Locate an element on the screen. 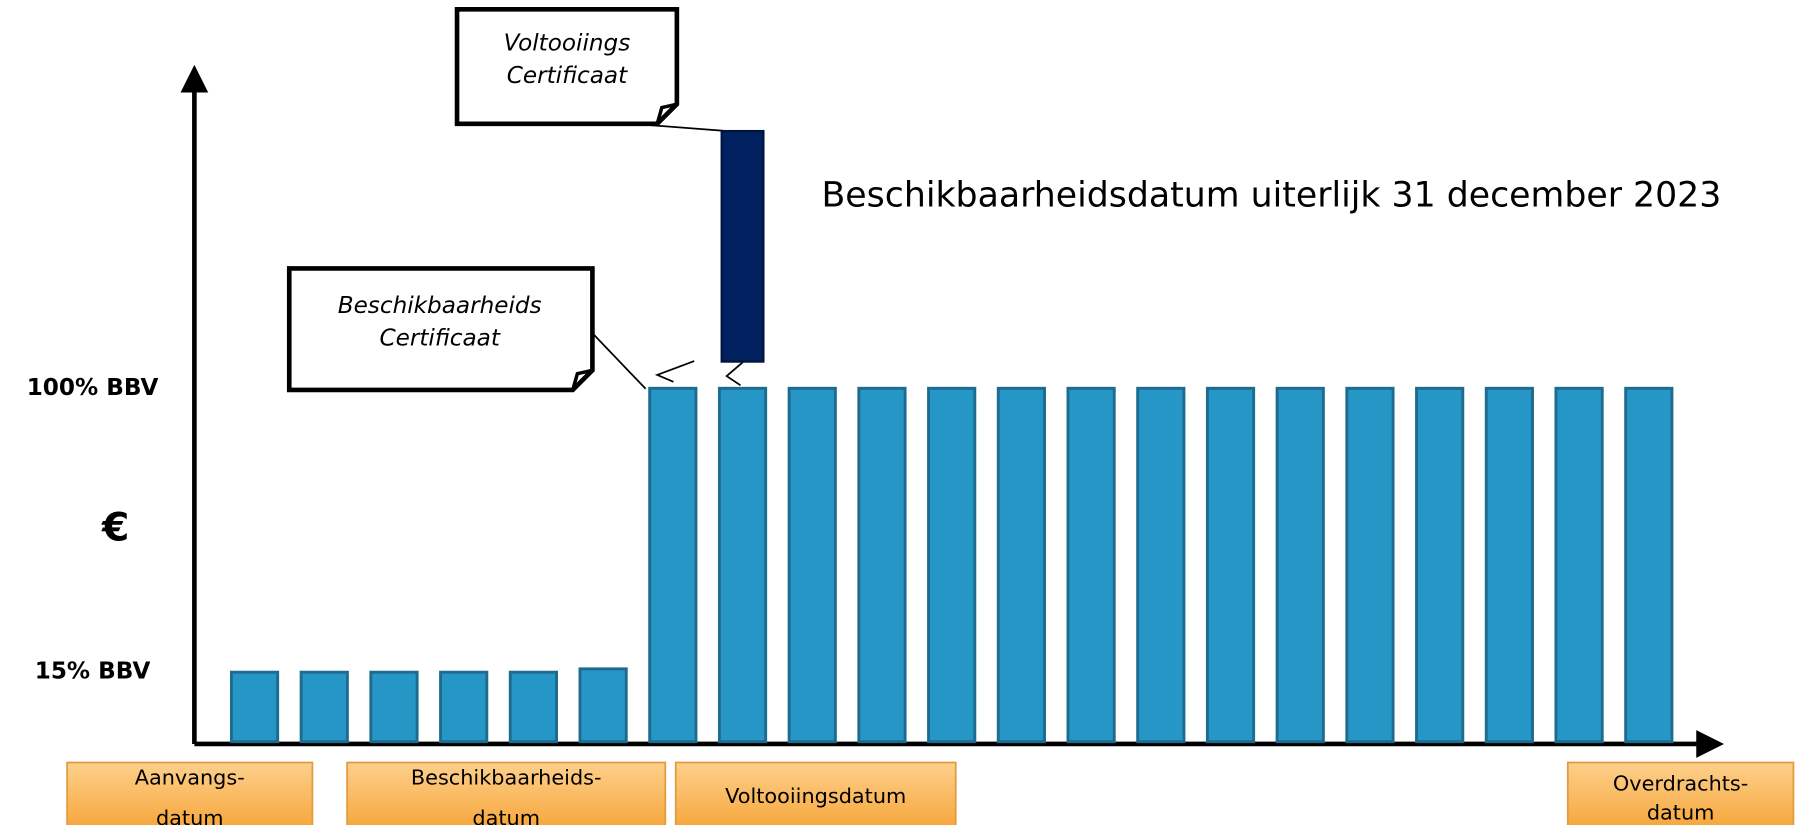  milestone-label: Overdrachts- is located at coordinates (1680, 783).